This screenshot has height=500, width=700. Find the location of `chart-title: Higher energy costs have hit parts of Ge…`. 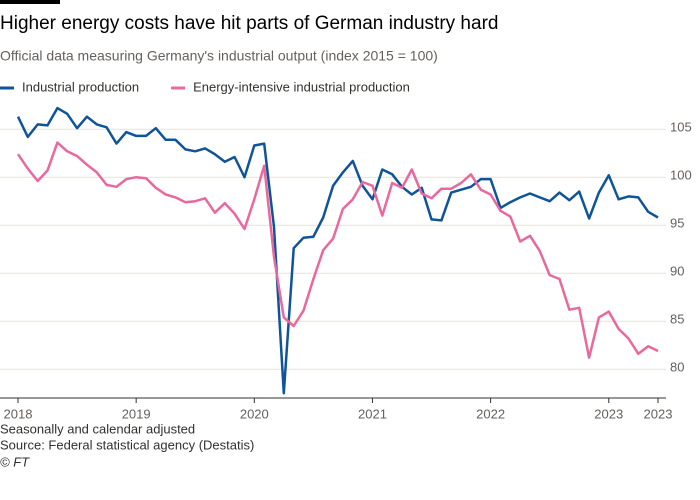

chart-title: Higher energy costs have hit parts of Ge… is located at coordinates (249, 23).